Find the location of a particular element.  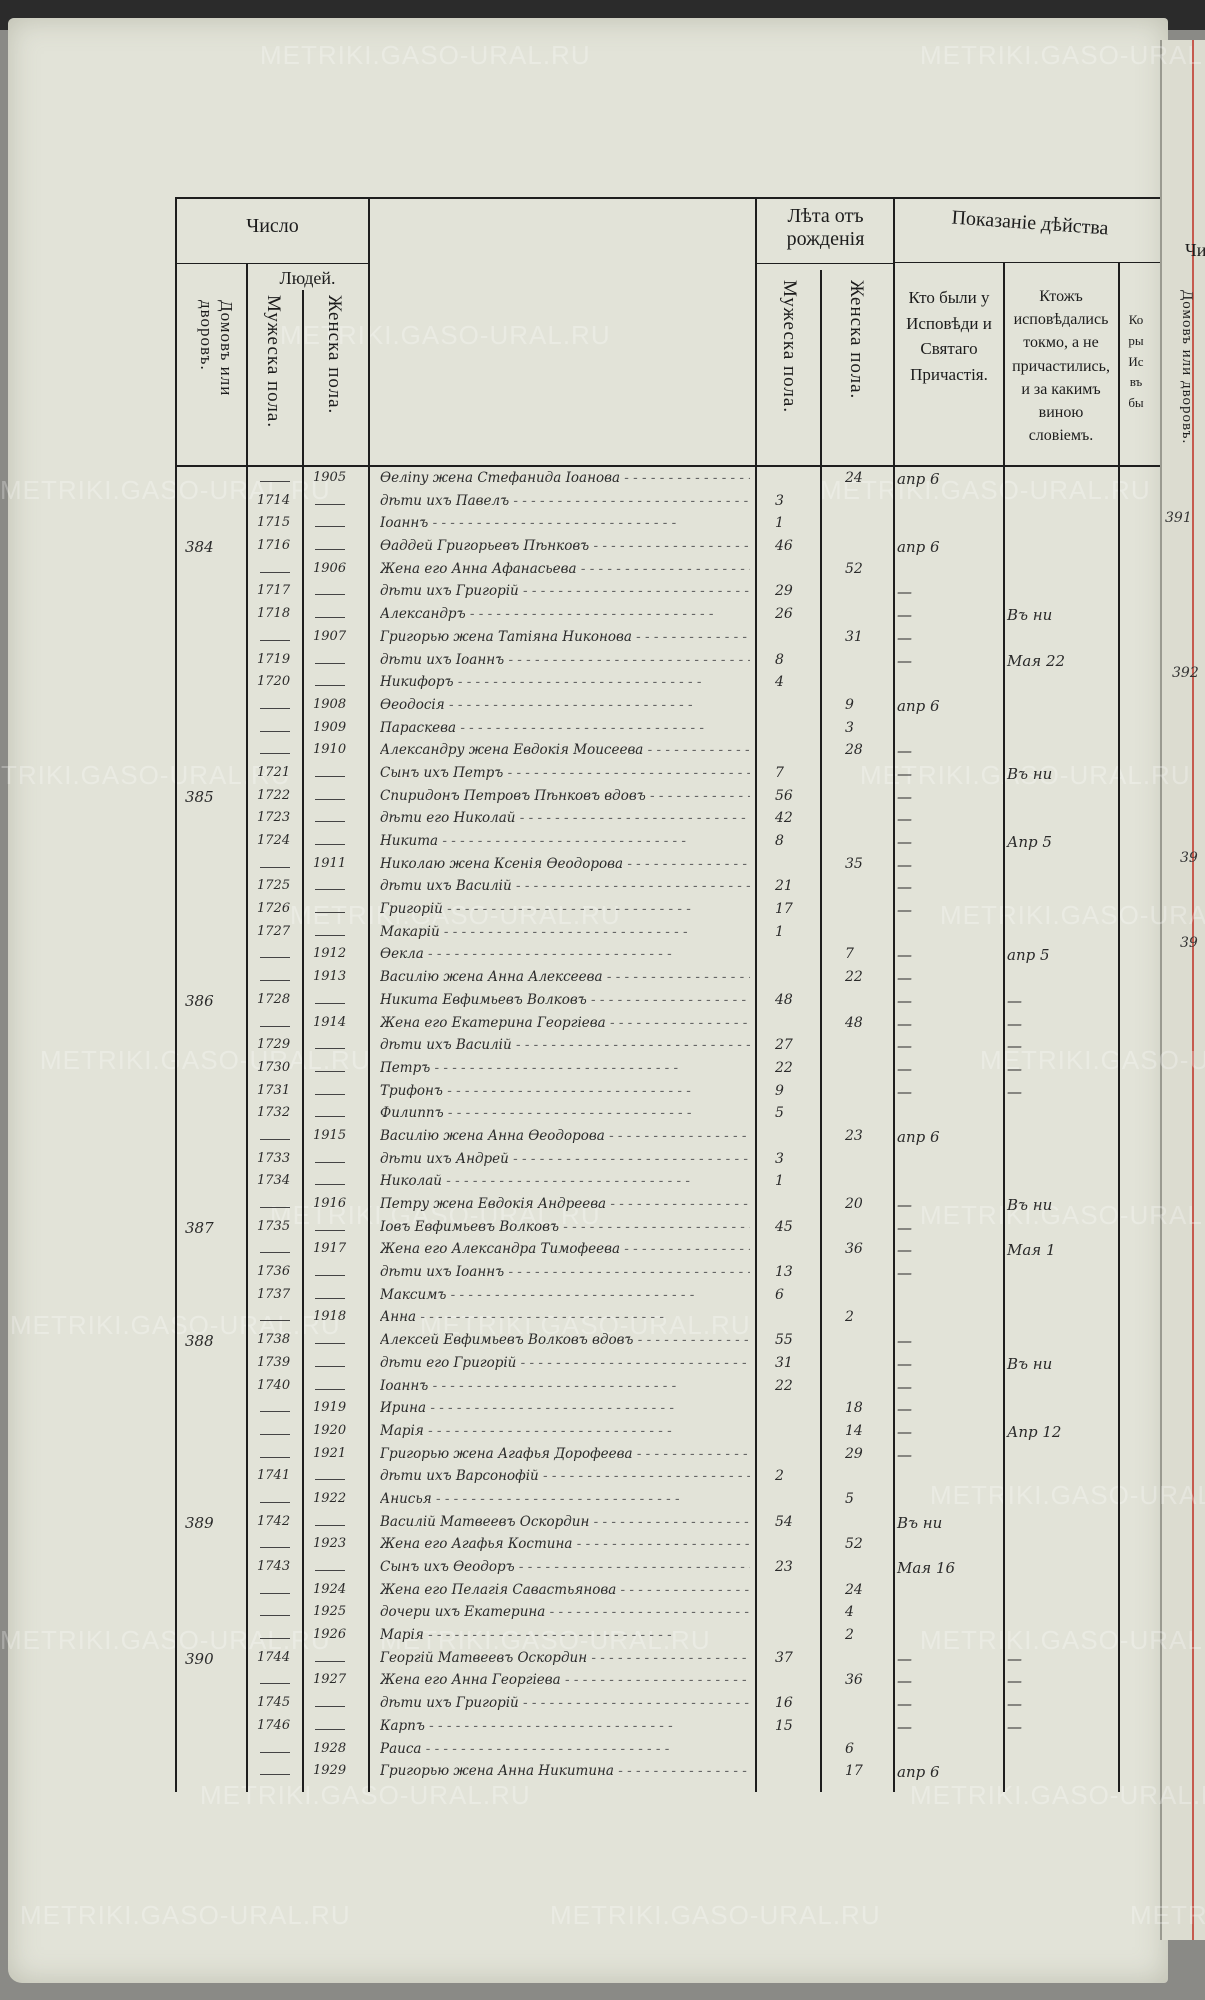

female-number: 1911 is located at coordinates (330, 863).